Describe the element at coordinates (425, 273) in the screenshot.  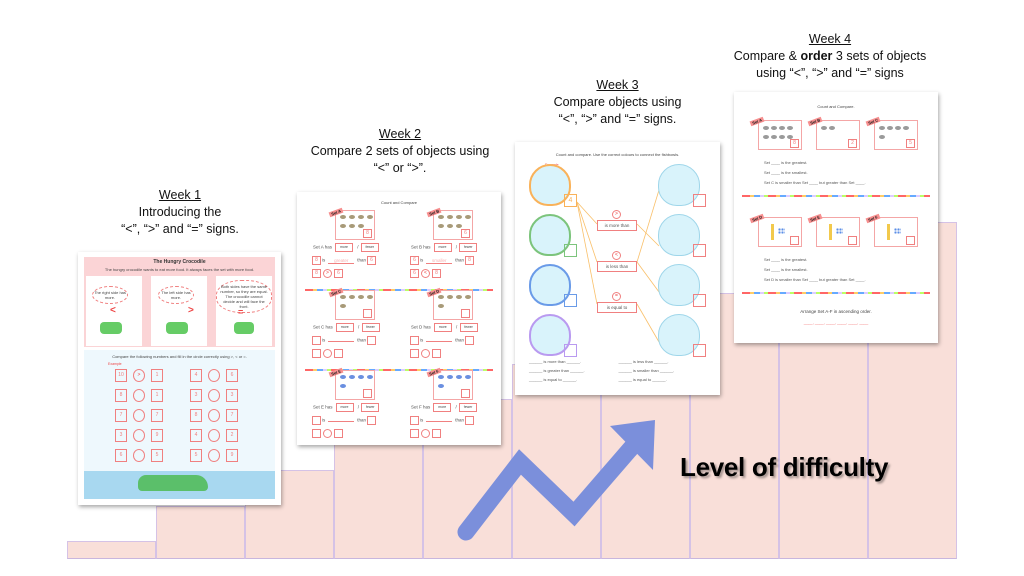
I see `sign-circle: <` at that location.